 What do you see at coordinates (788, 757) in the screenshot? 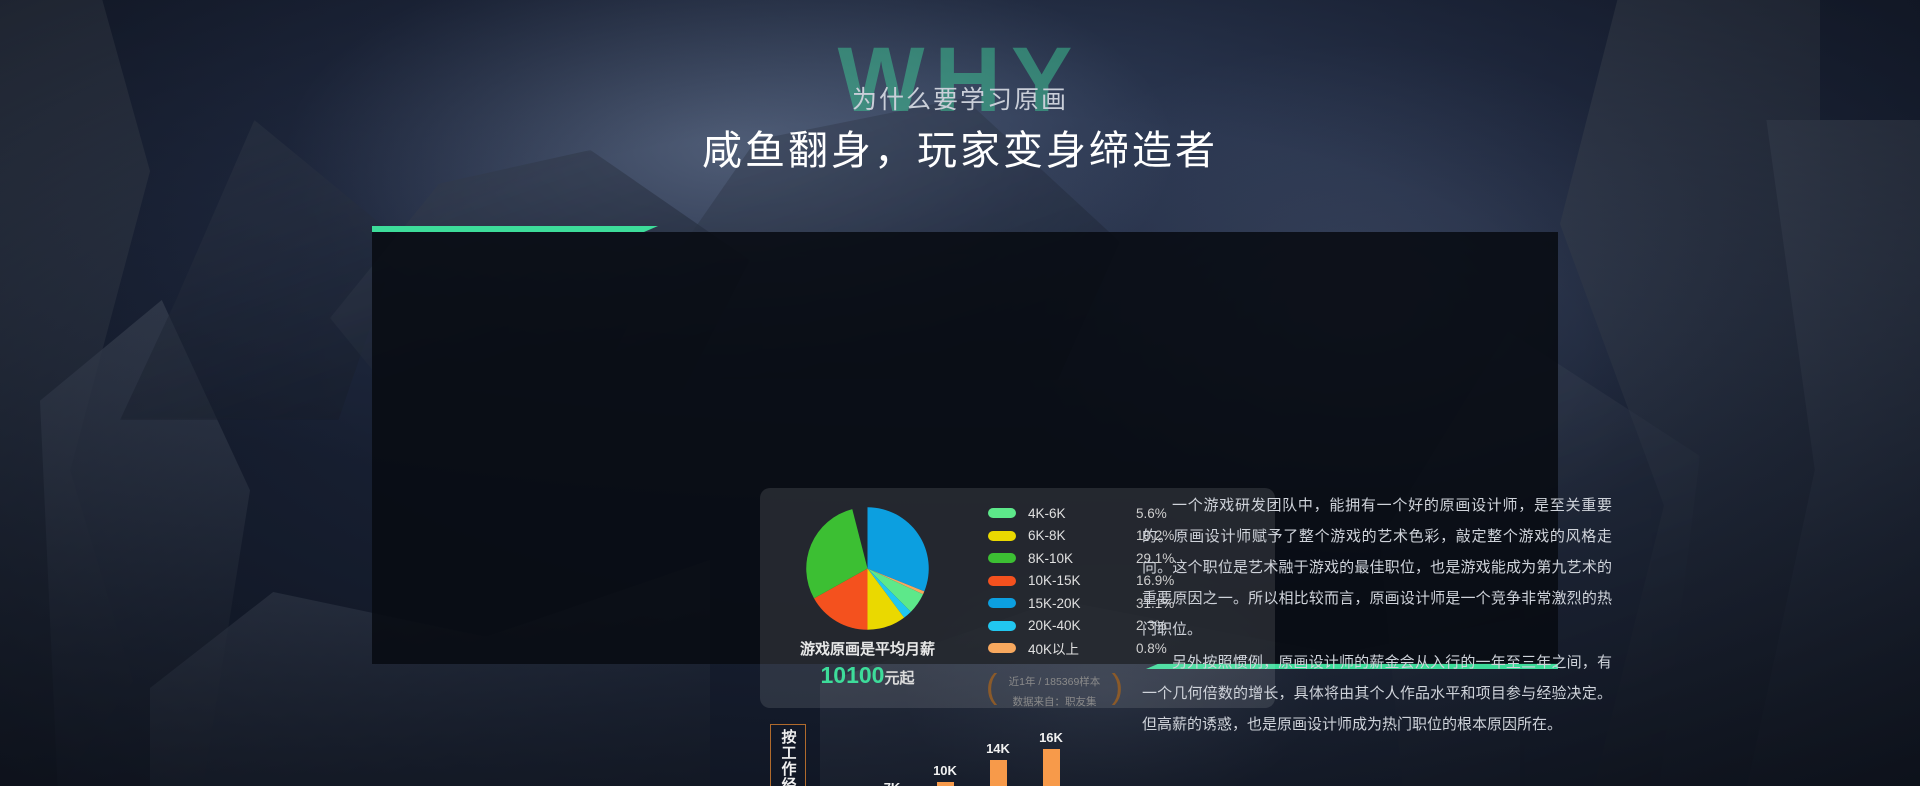
I see `bar-chart-vertical-label-text: 按工作经验统计` at bounding box center [788, 757].